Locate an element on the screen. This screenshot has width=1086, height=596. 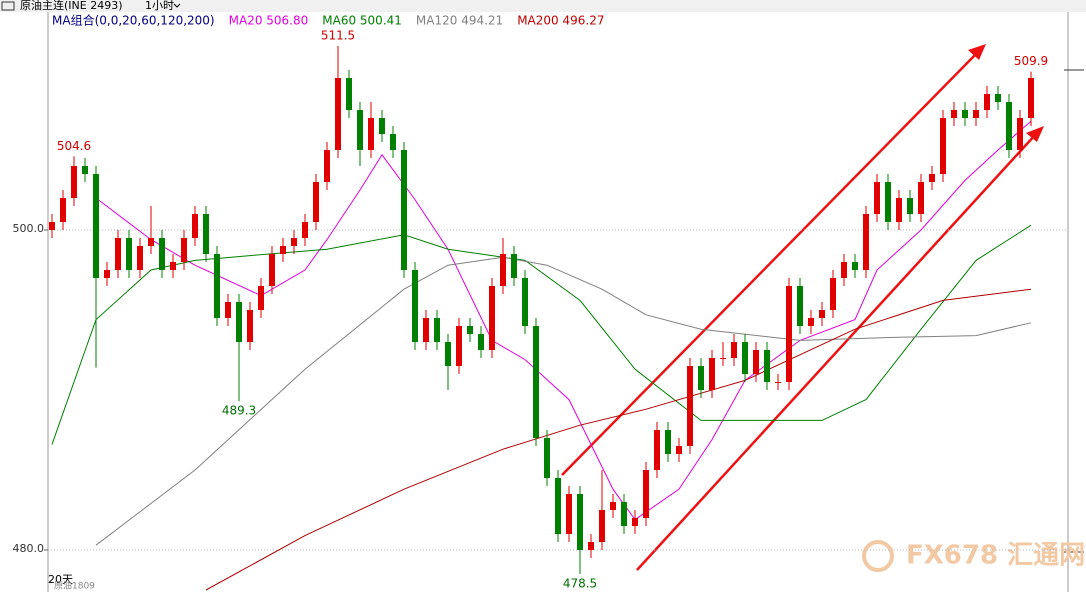
contract-label: 原油1809 is located at coordinates (74, 586).